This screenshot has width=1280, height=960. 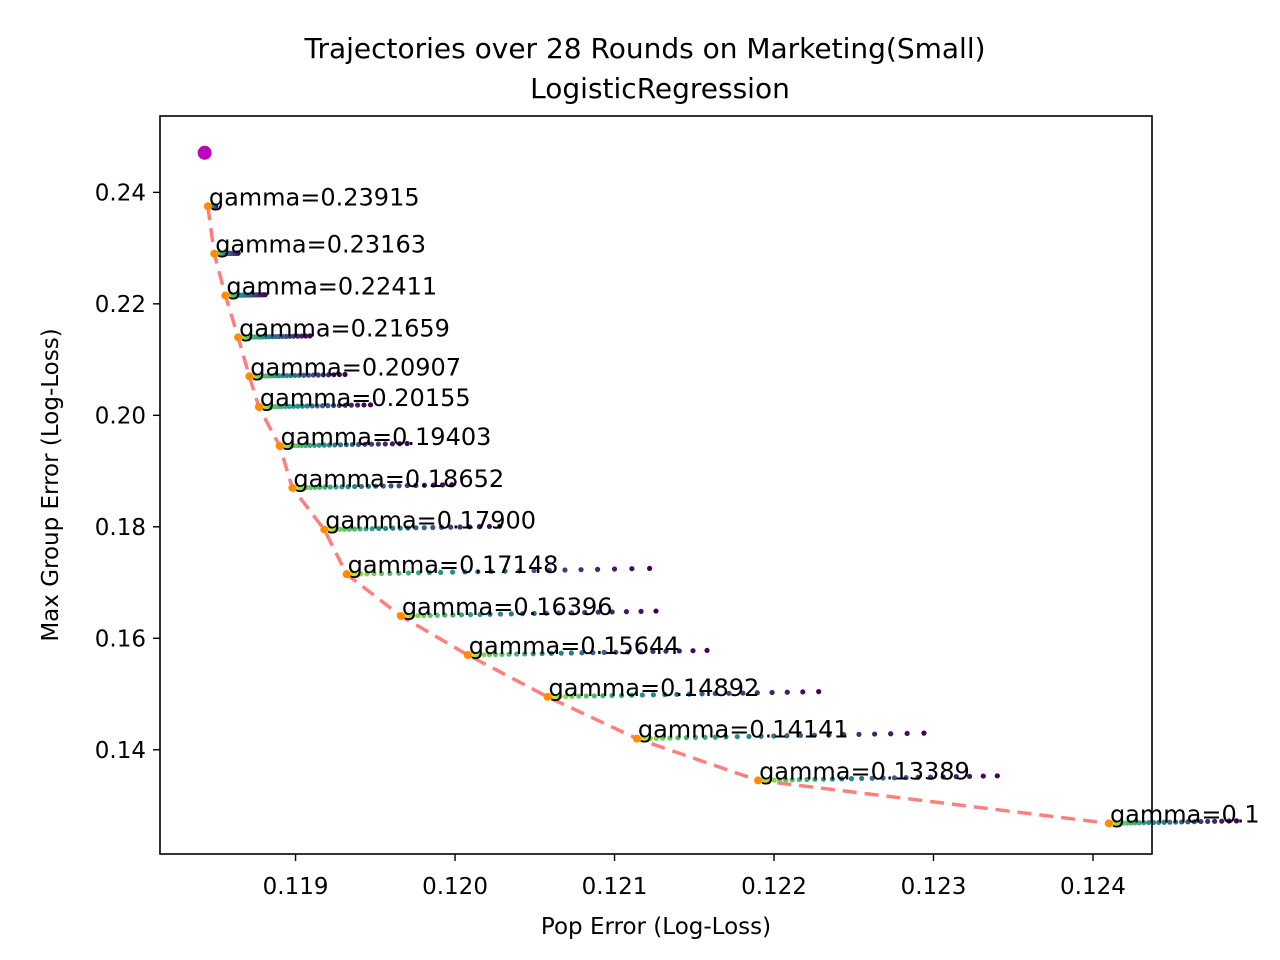 I want to click on y-axis: 0.14 0.16 0.18 0.20 0.22 0.24, so click(x=127, y=472).